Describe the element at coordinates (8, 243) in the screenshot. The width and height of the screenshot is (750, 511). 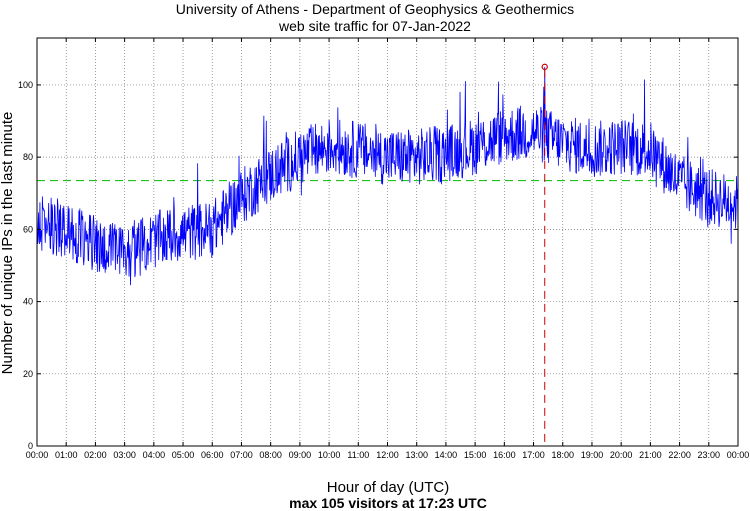
I see `y-axis-label: Number of unique IPs in the last minute` at that location.